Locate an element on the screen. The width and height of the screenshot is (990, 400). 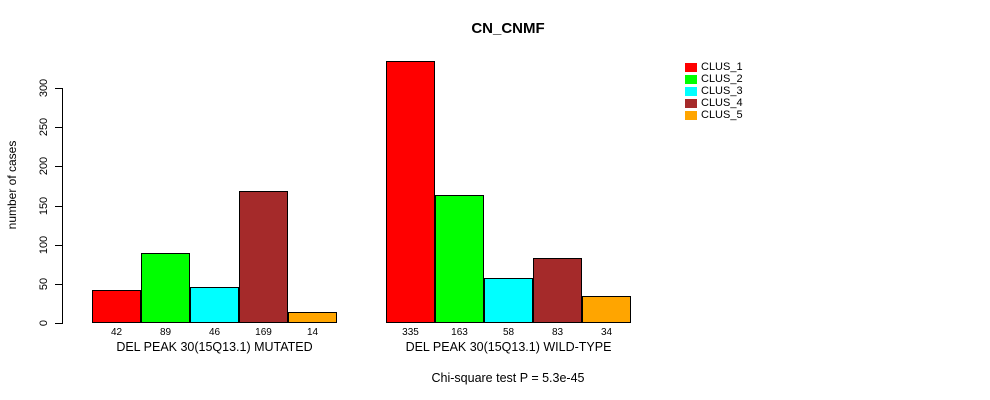
legend-item: CLUS_2 is located at coordinates (714, 79).